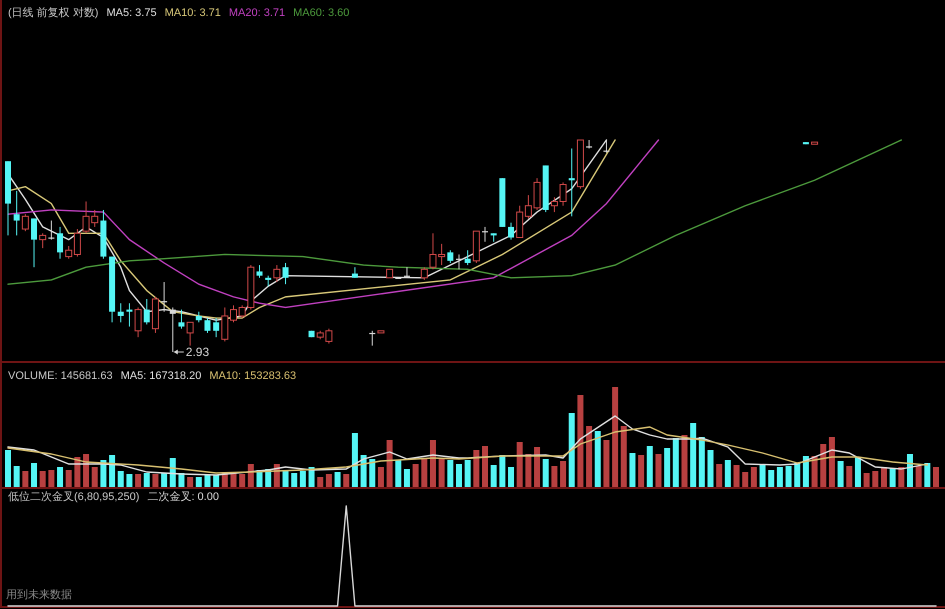  Describe the element at coordinates (257, 13) in the screenshot. I see `text: MA20: 3.71` at that location.